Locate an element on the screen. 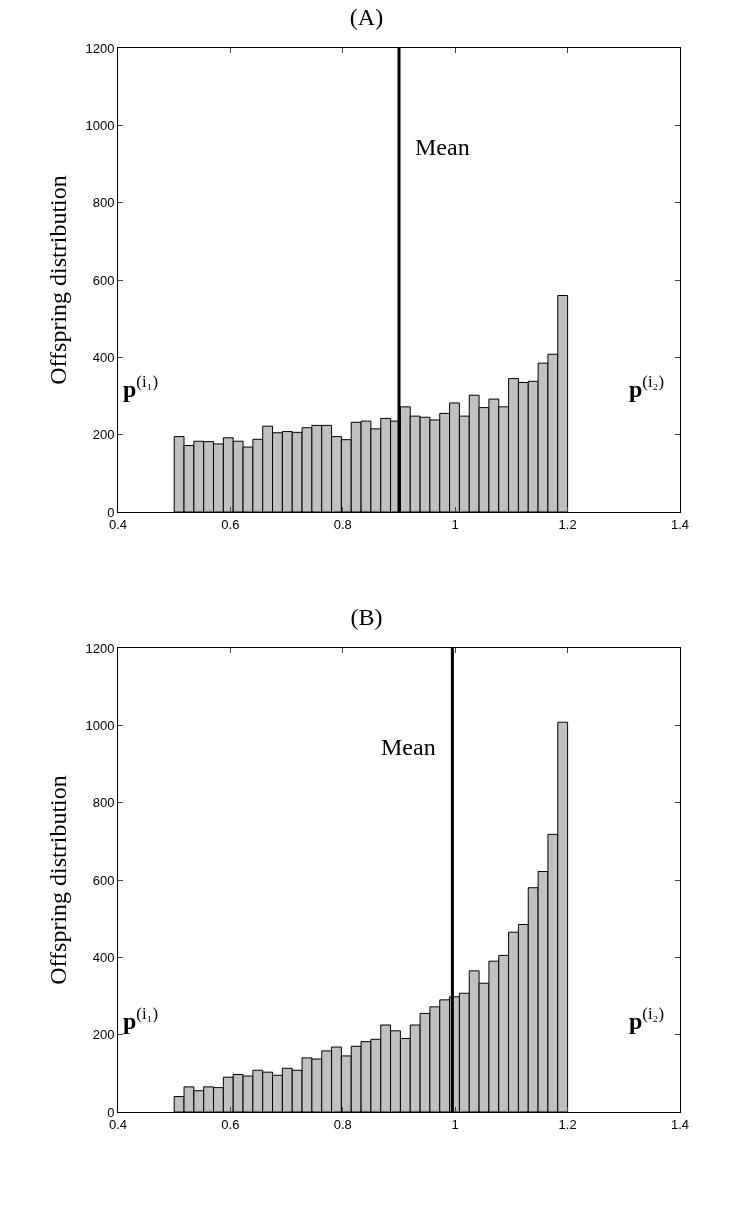 This screenshot has width=733, height=1220. chart-title: (A) is located at coordinates (366, 17).